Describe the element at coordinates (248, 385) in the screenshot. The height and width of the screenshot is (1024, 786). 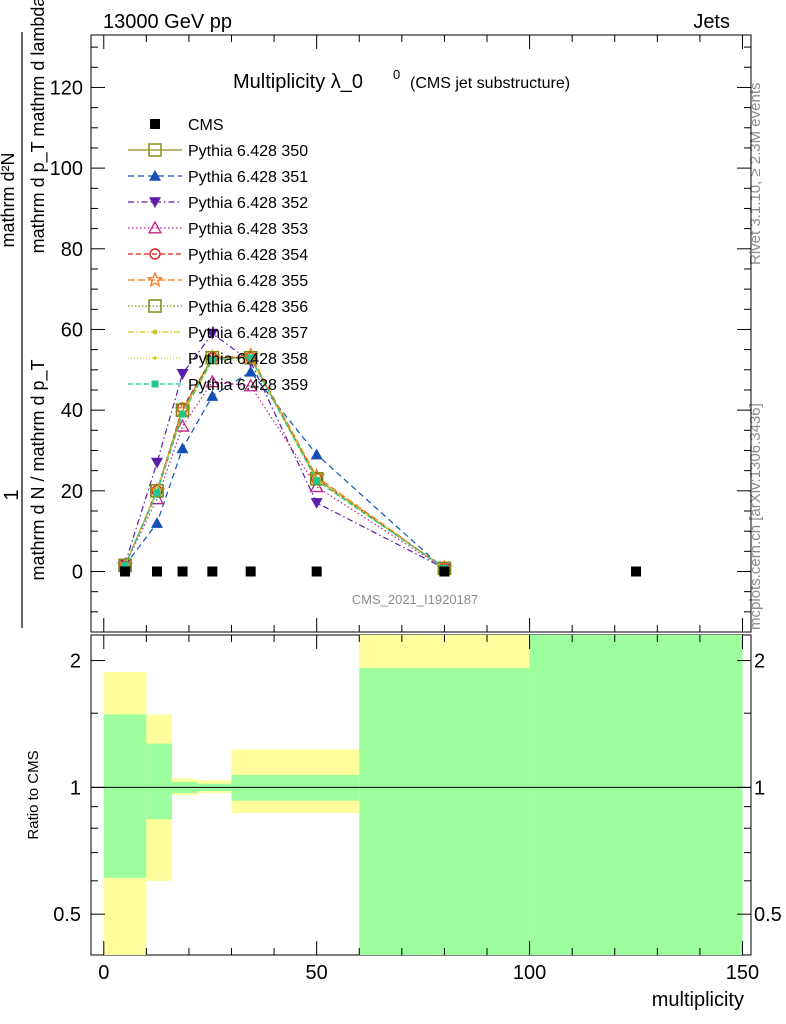
I see `legend-label-9: Pythia 6.428 359` at that location.